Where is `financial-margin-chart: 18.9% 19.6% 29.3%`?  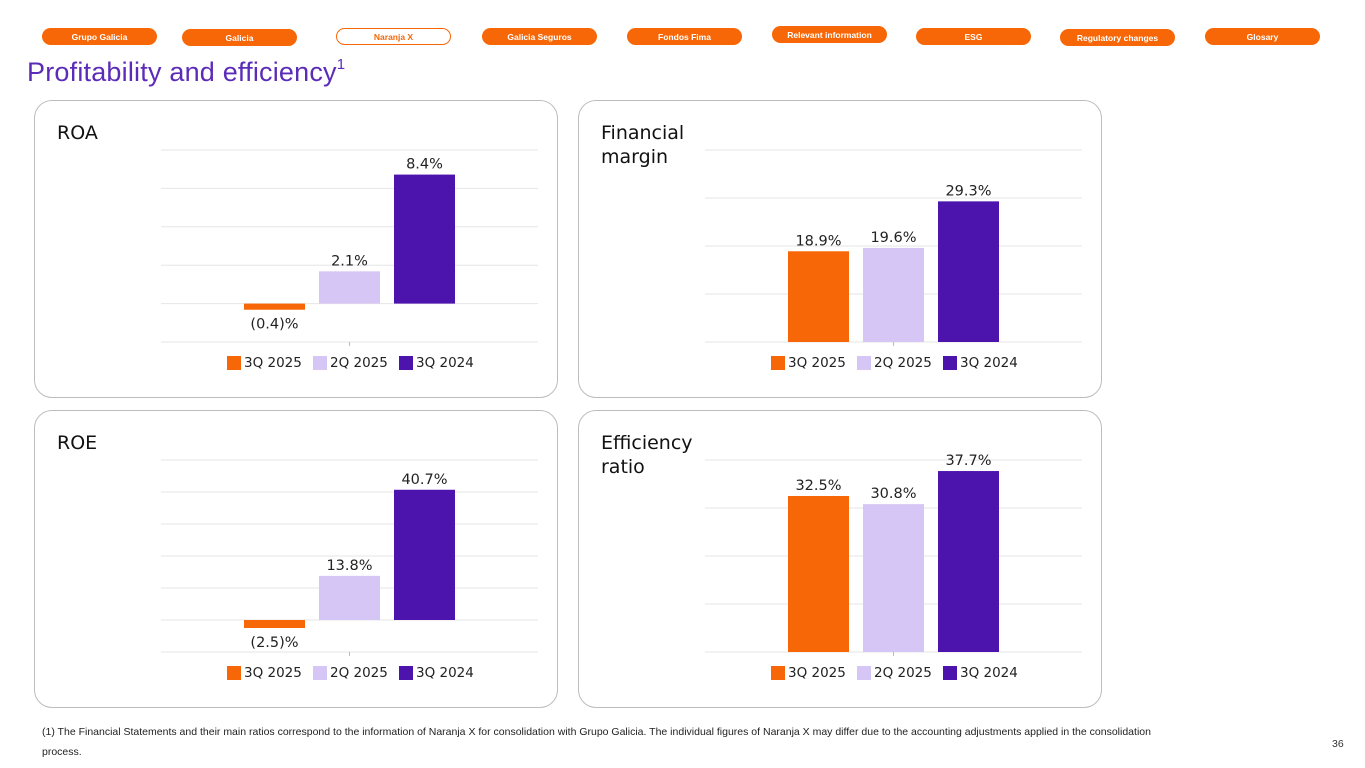
financial-margin-chart: 18.9% 19.6% 29.3% is located at coordinates (893, 247).